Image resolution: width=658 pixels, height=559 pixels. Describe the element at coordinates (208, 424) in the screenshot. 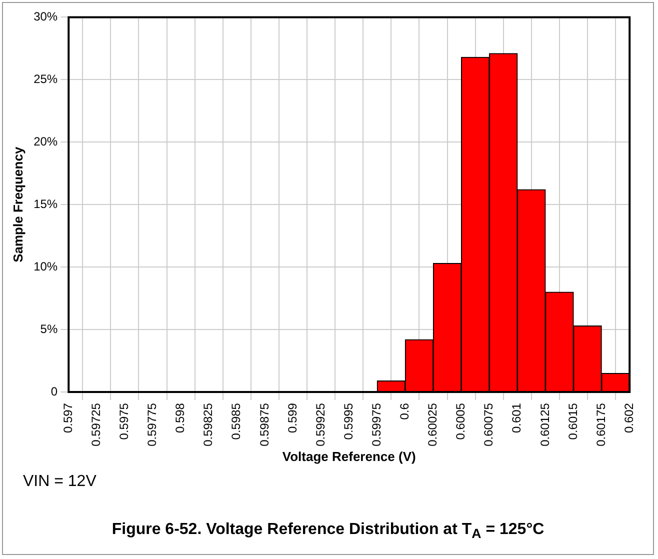

I see `x-tick-label: 0.59825` at that location.